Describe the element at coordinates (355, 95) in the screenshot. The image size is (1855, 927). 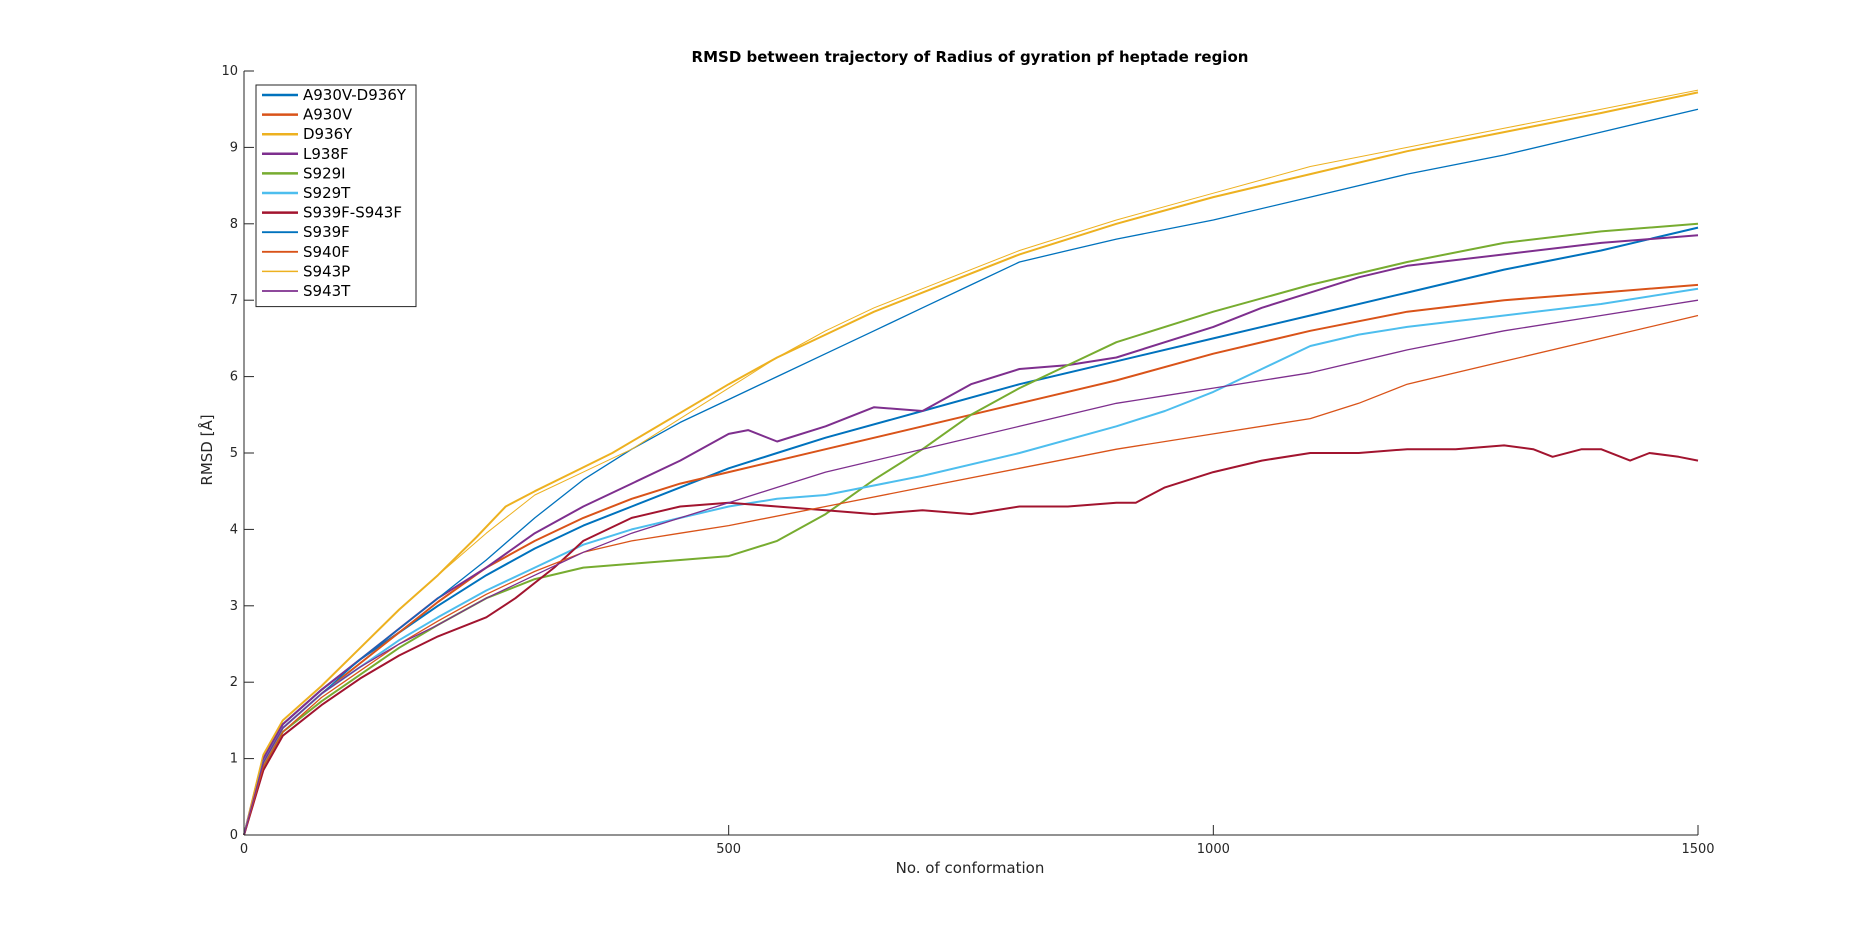
I see `legend-label: A930V-D936Y` at that location.